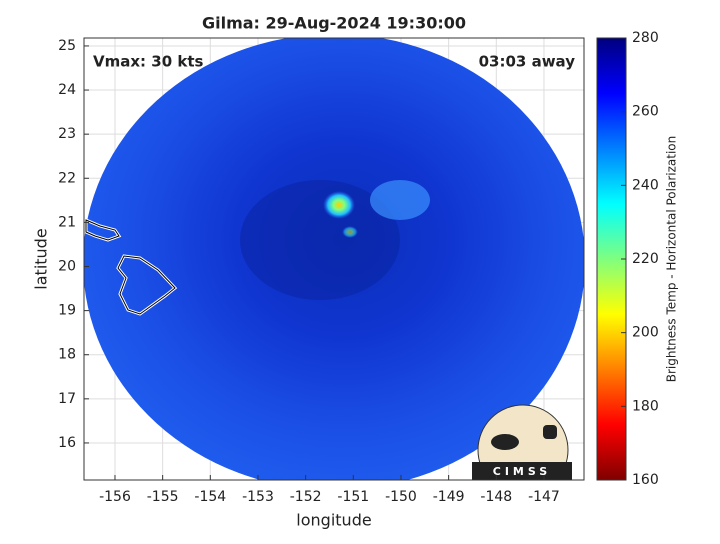 This screenshot has width=720, height=544. I want to click on y-tick-label: 19, so click(67, 311).